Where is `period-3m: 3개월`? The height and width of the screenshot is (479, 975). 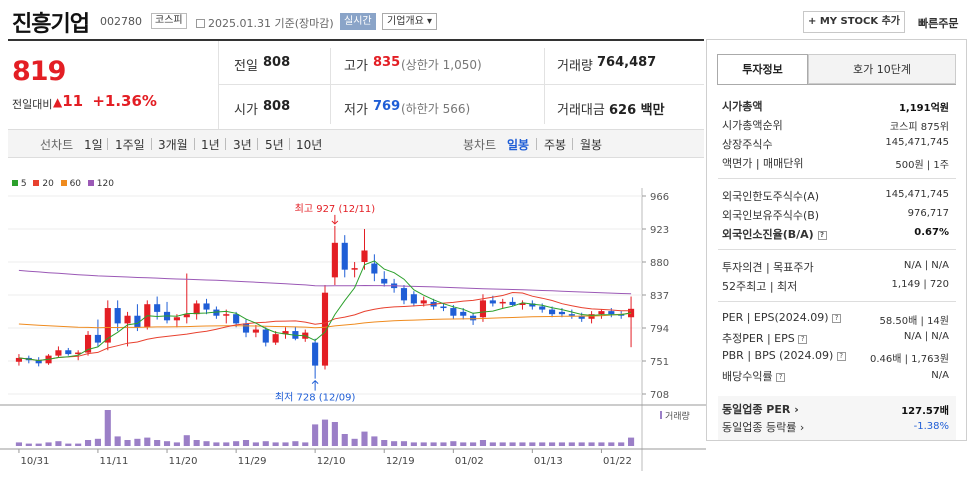
period-3m: 3개월 is located at coordinates (173, 145).